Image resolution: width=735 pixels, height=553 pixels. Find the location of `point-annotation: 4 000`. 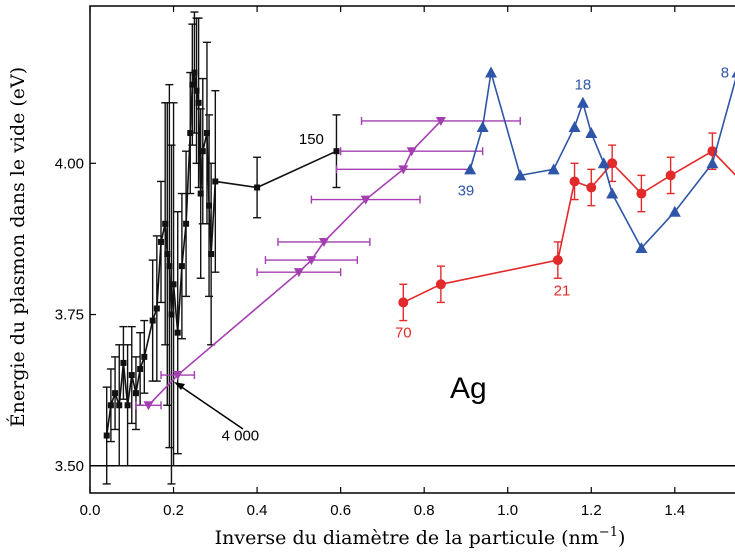

point-annotation: 4 000 is located at coordinates (241, 436).